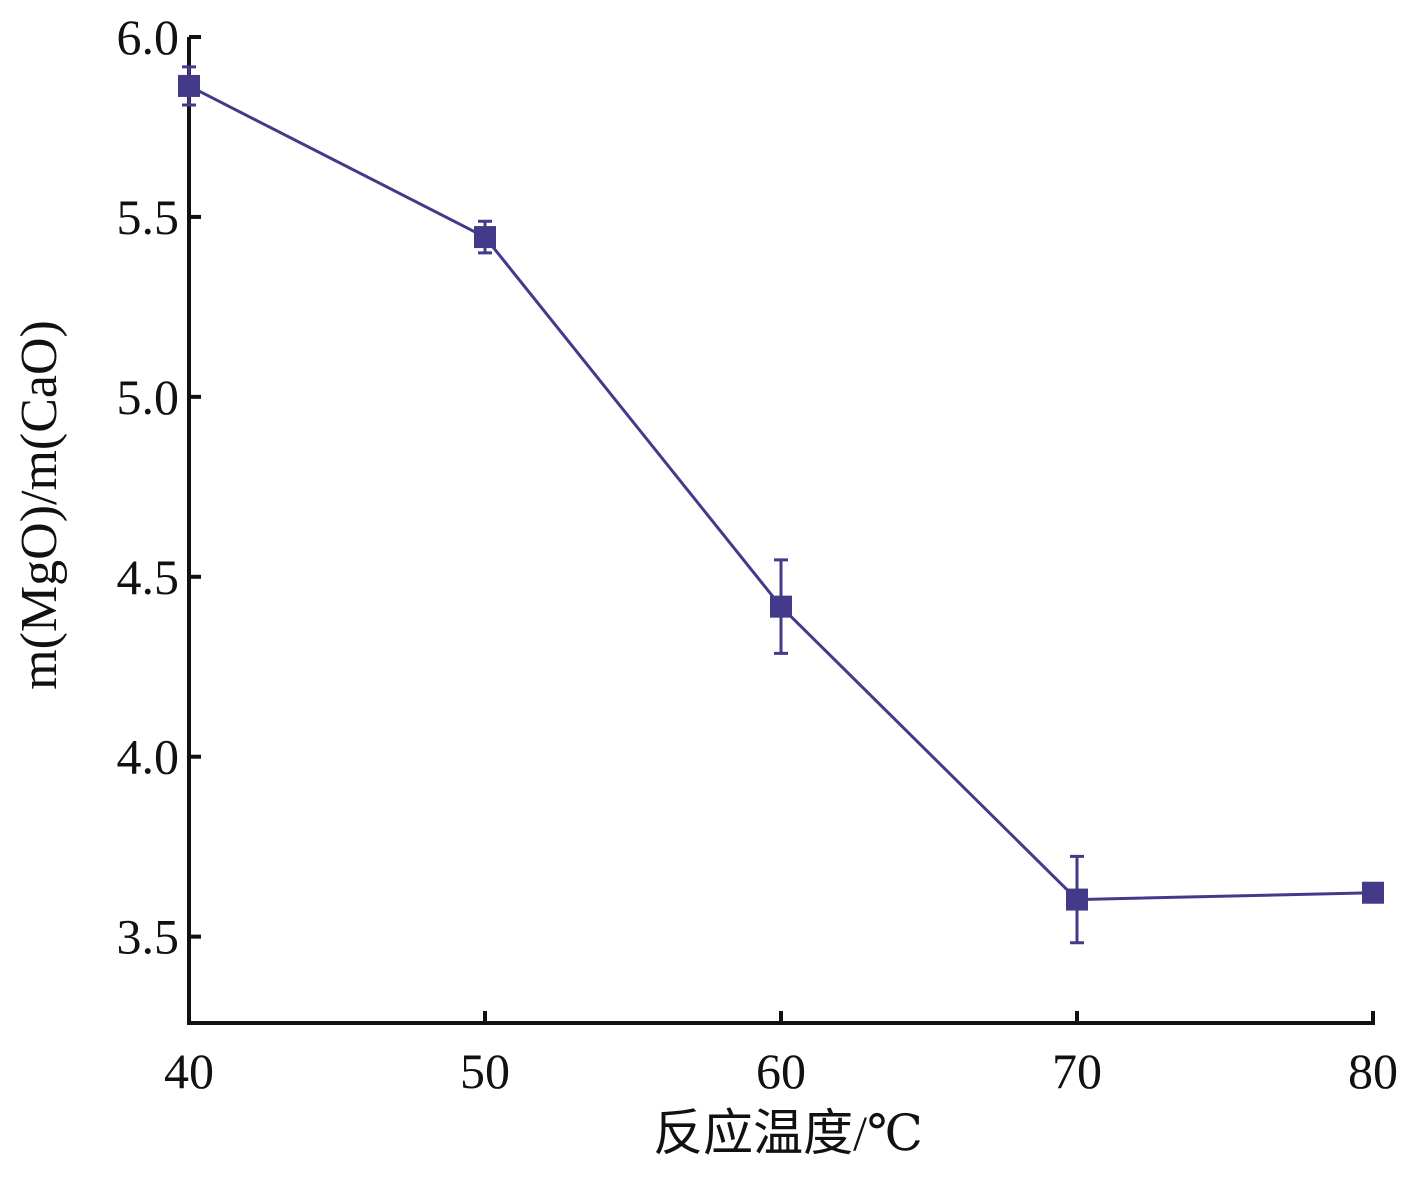  I want to click on x-tick-label: 70, so click(1077, 1071).